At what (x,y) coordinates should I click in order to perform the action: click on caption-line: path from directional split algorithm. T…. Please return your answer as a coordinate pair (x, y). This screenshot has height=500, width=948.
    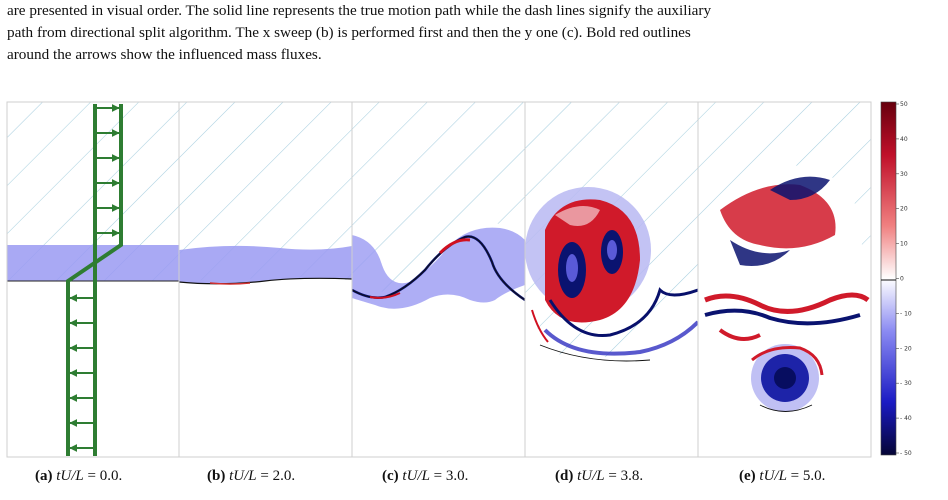
    Looking at the image, I should click on (349, 32).